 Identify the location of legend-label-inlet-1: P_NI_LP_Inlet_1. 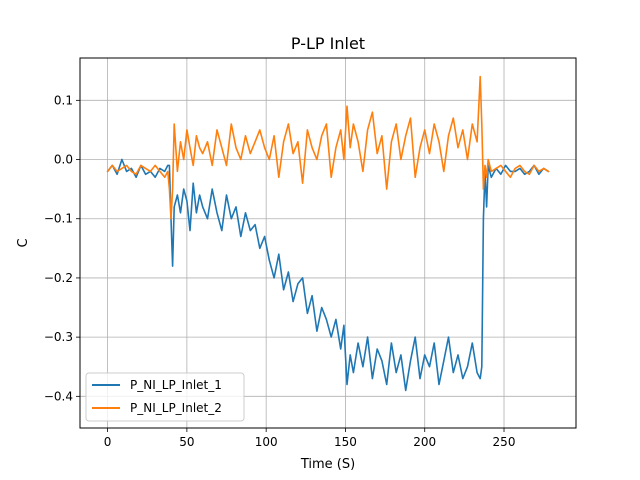
(176, 385).